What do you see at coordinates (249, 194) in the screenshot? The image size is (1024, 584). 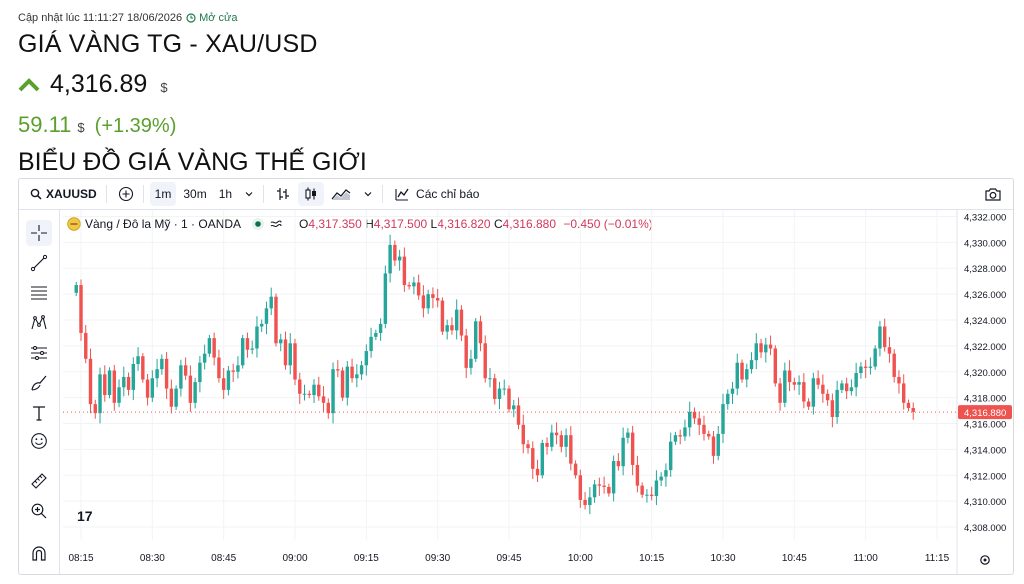 I see `interval-dropdown` at bounding box center [249, 194].